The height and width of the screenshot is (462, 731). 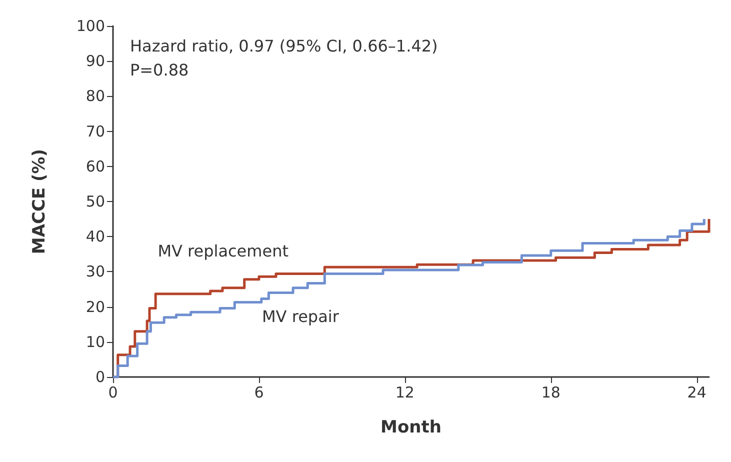 I want to click on x-tick-label: 0, so click(x=113, y=393).